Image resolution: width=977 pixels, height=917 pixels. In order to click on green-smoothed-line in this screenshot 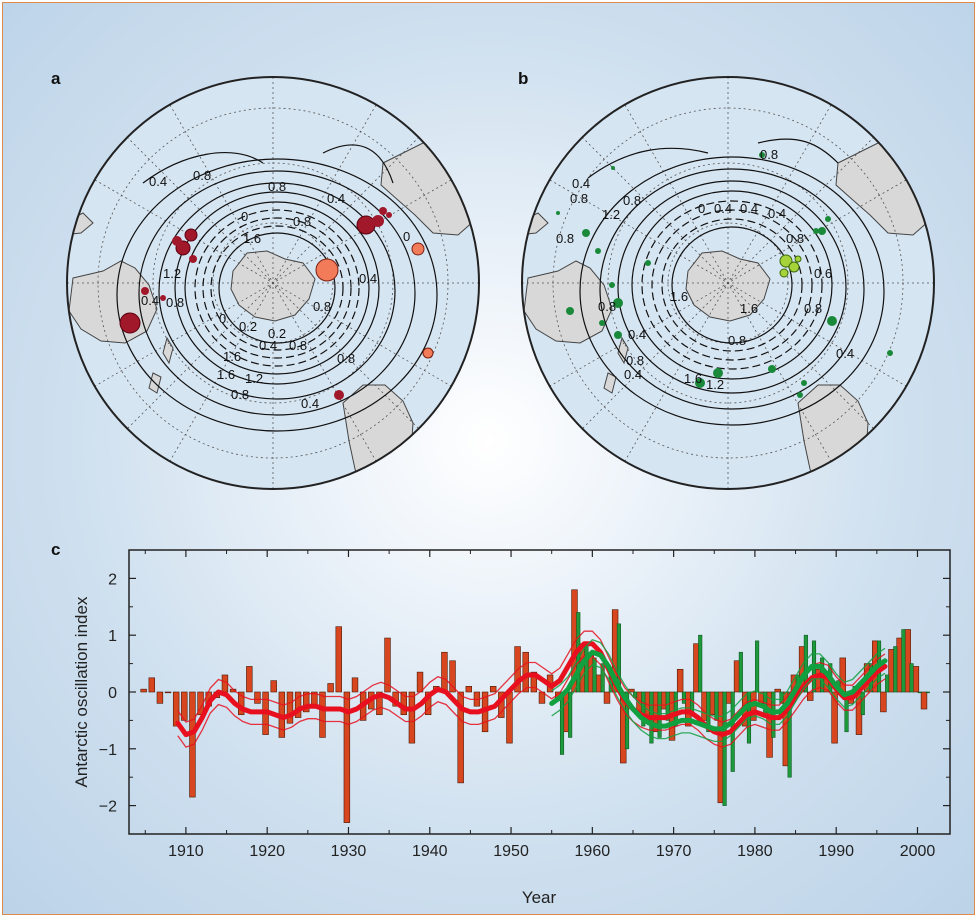, I will do `click(718, 690)`.